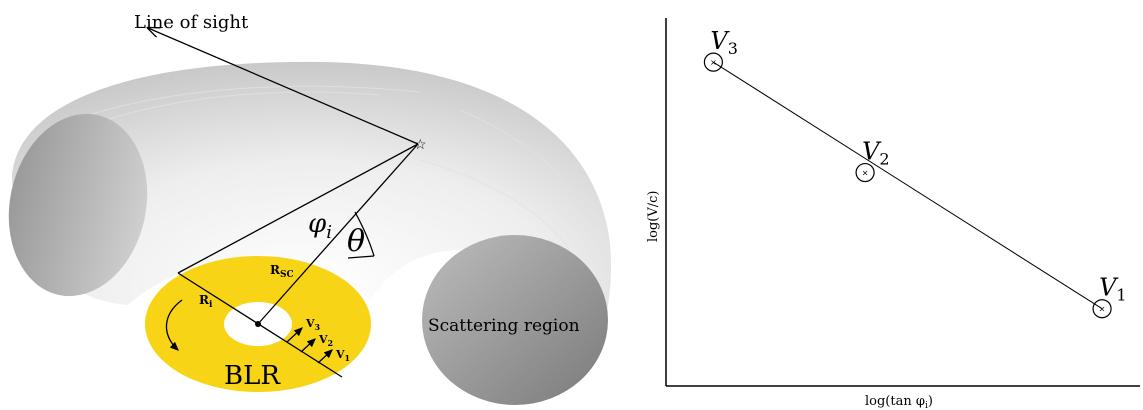 This screenshot has width=1143, height=410. I want to click on v3-label: V3, so click(313, 324).